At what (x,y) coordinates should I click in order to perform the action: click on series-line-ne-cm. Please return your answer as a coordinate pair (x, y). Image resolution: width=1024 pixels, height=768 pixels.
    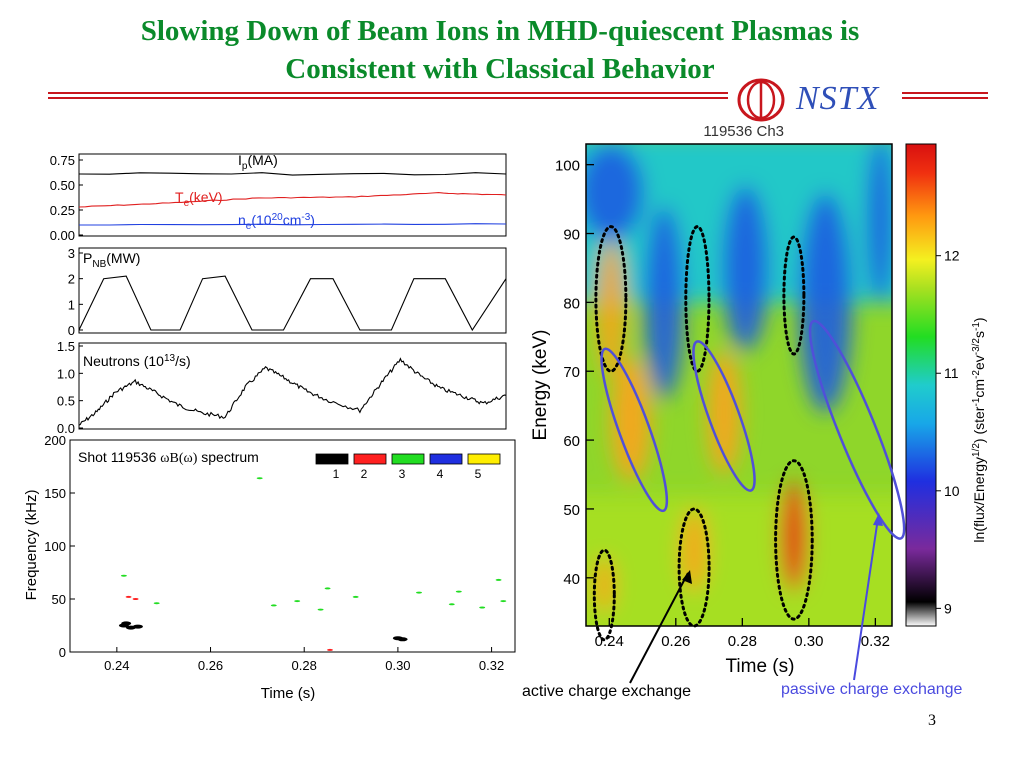
    Looking at the image, I should click on (293, 224).